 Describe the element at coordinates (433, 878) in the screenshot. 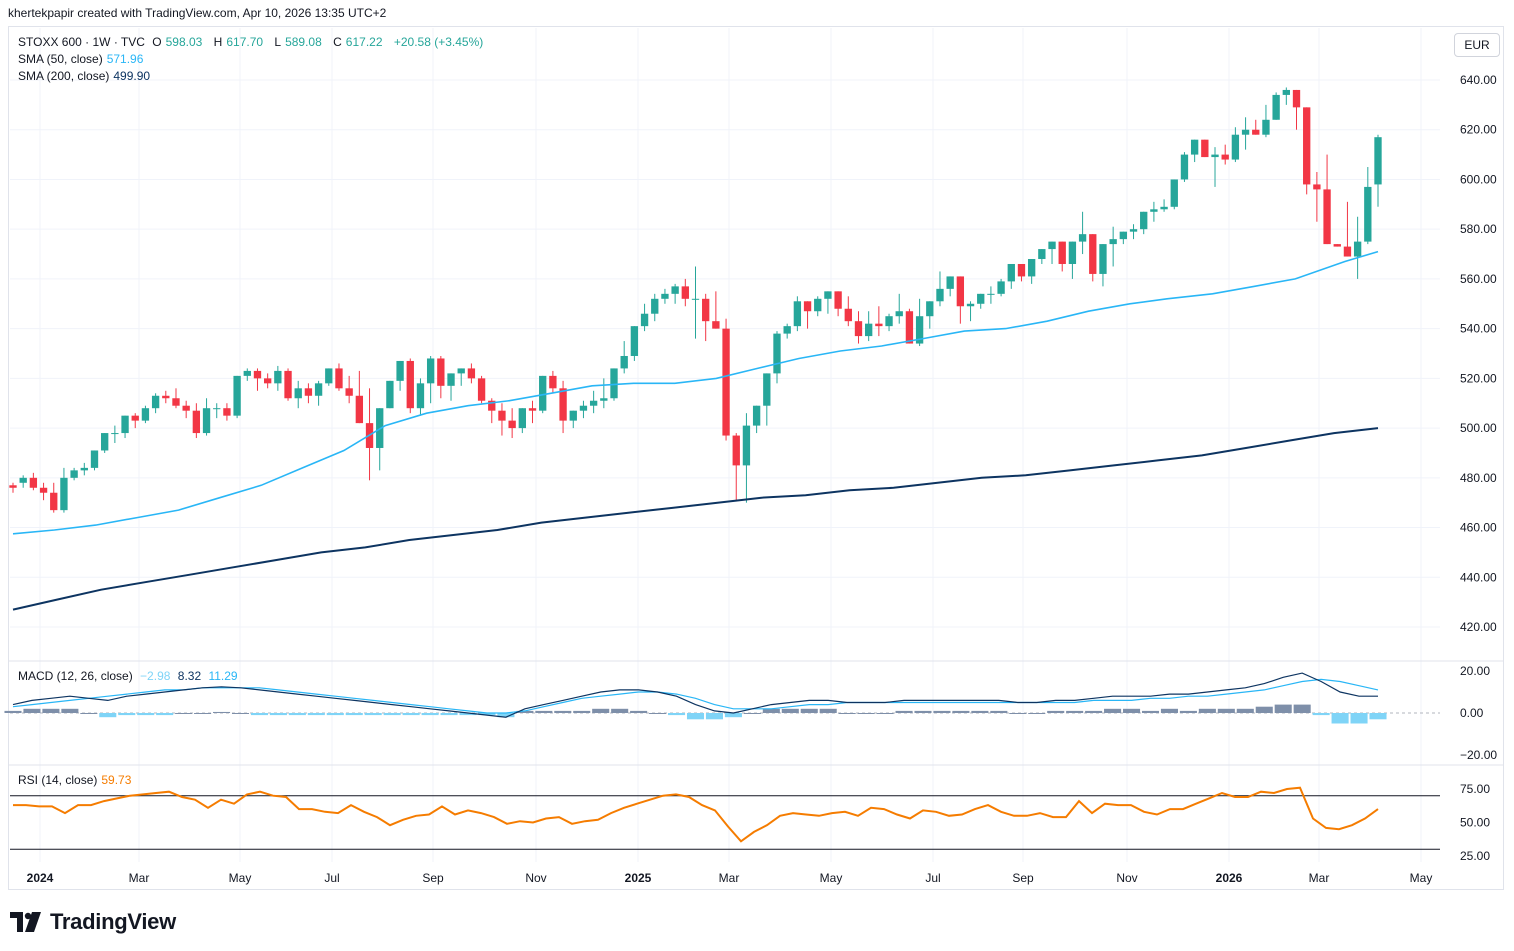

I see `time-axis-tick: Sep` at that location.